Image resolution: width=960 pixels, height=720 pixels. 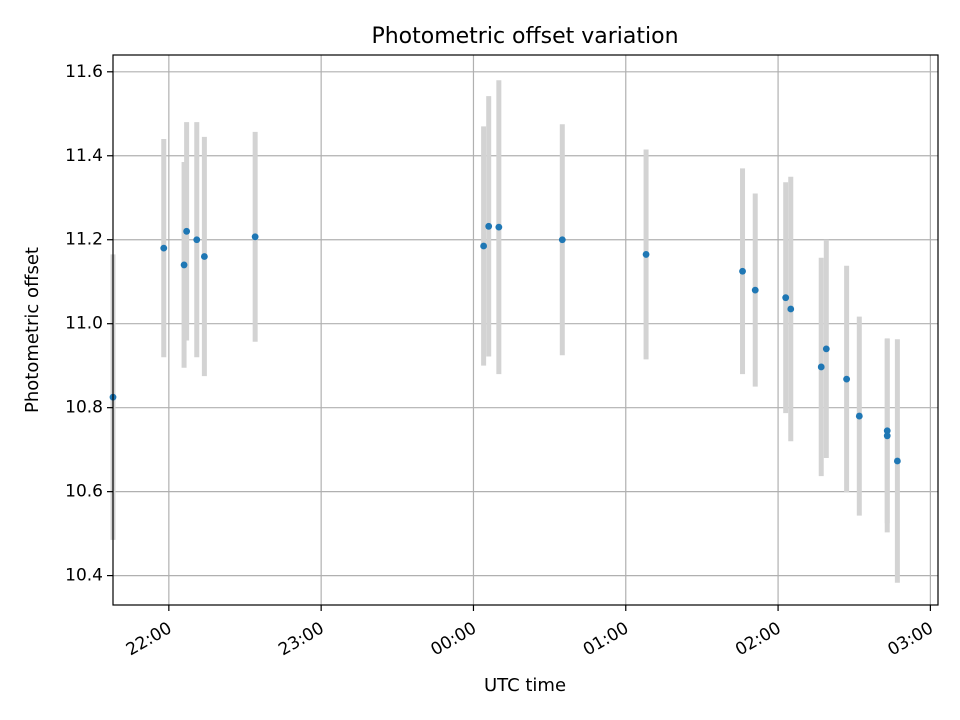 I want to click on x-axis-label: UTC time, so click(x=525, y=685).